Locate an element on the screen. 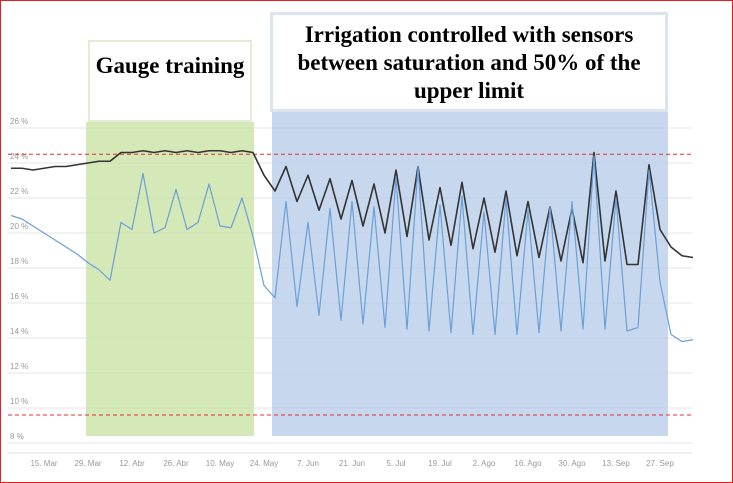 The height and width of the screenshot is (483, 733). y-tick-label: 22 % is located at coordinates (19, 191).